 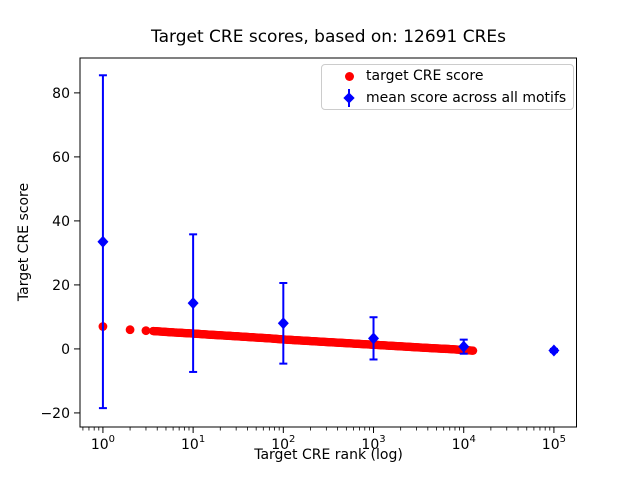 What do you see at coordinates (61, 158) in the screenshot?
I see `y-tick-label: 60` at bounding box center [61, 158].